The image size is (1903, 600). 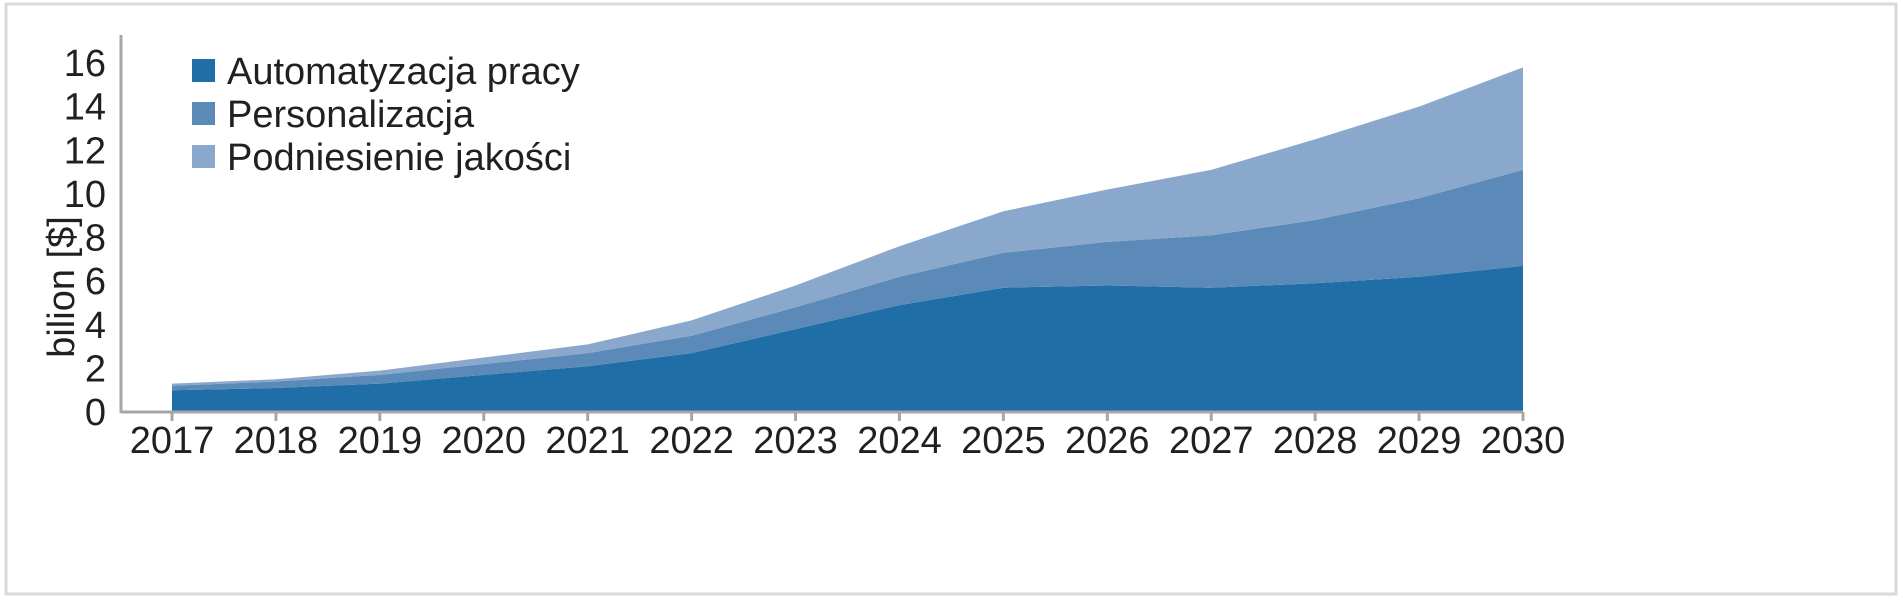 What do you see at coordinates (95, 326) in the screenshot?
I see `y-tick-label: 4` at bounding box center [95, 326].